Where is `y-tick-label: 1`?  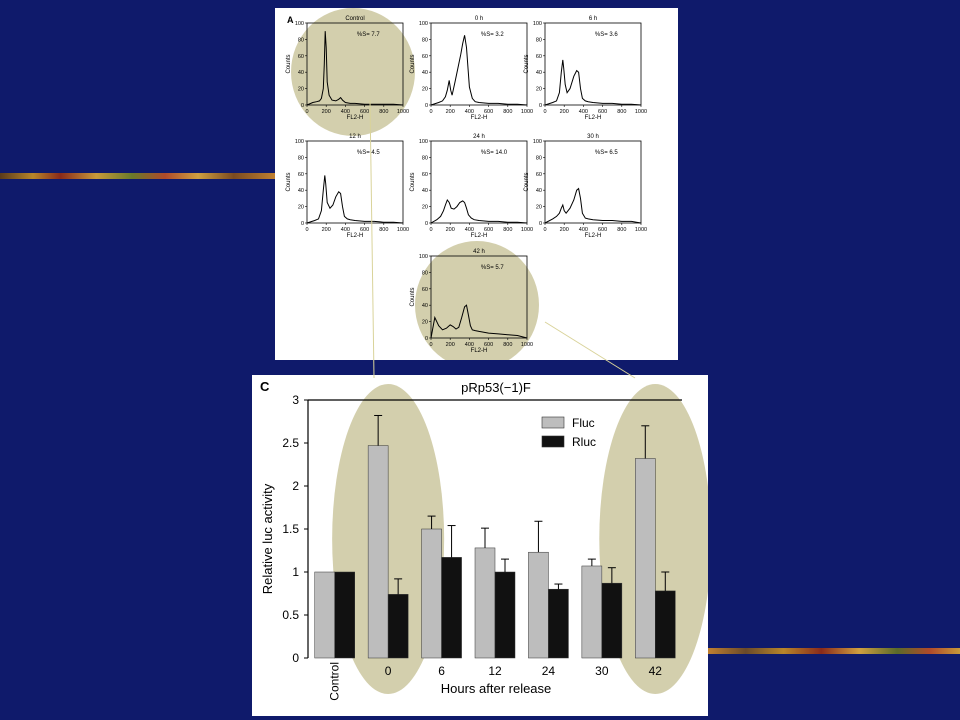
y-tick-label: 1 is located at coordinates (295, 572).